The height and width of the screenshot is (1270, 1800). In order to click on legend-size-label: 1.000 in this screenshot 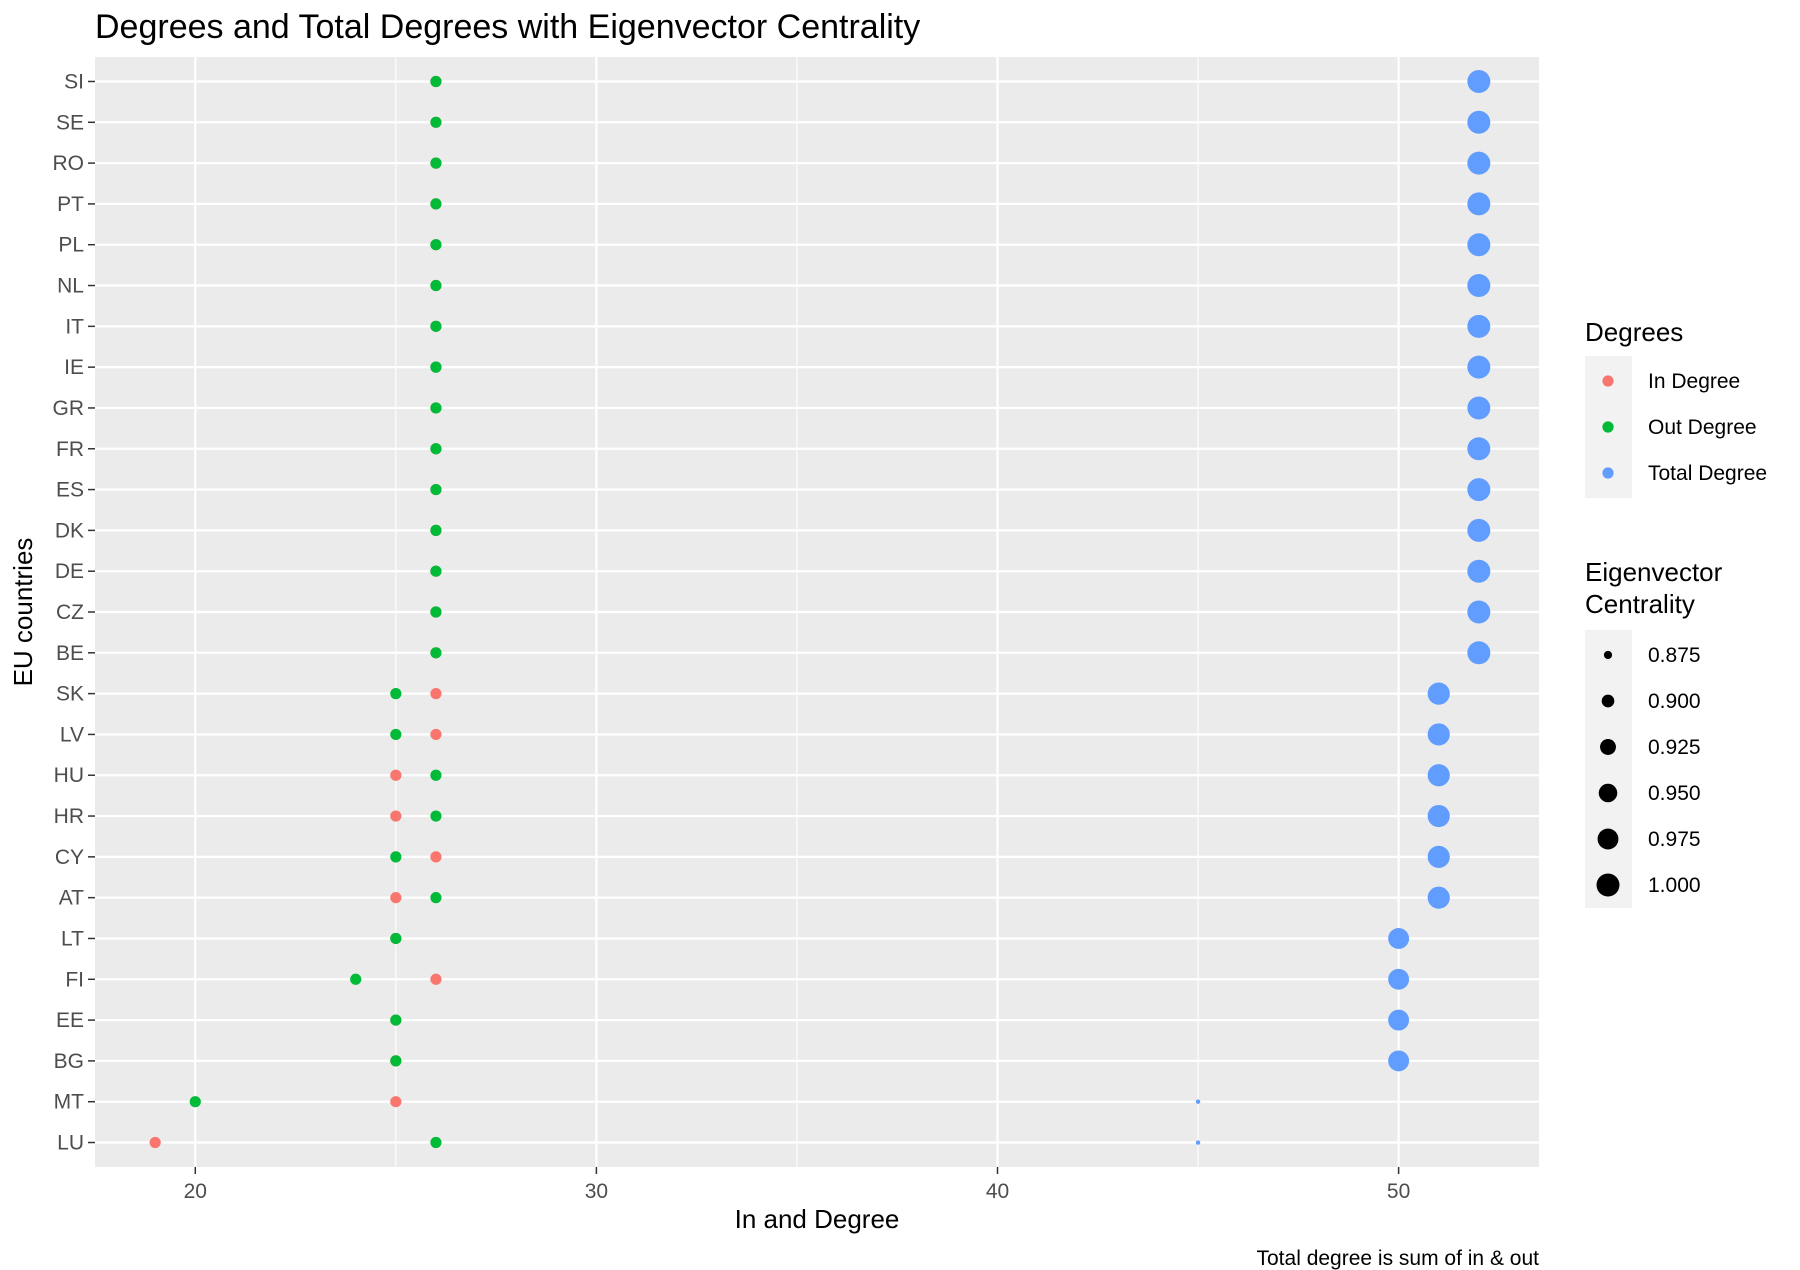, I will do `click(1674, 885)`.